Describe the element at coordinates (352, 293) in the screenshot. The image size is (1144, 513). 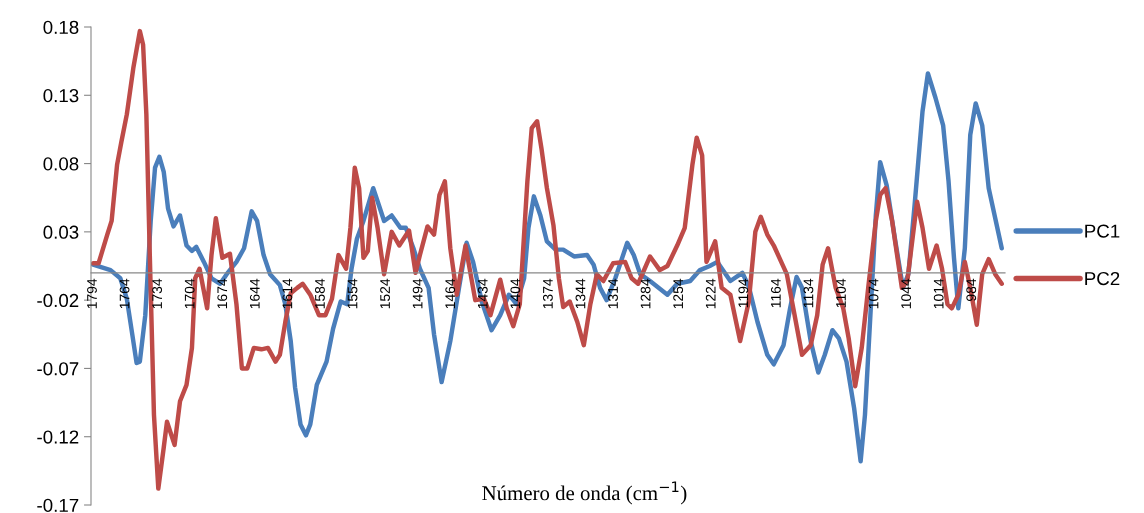
I see `x-tick-label: 1554` at that location.